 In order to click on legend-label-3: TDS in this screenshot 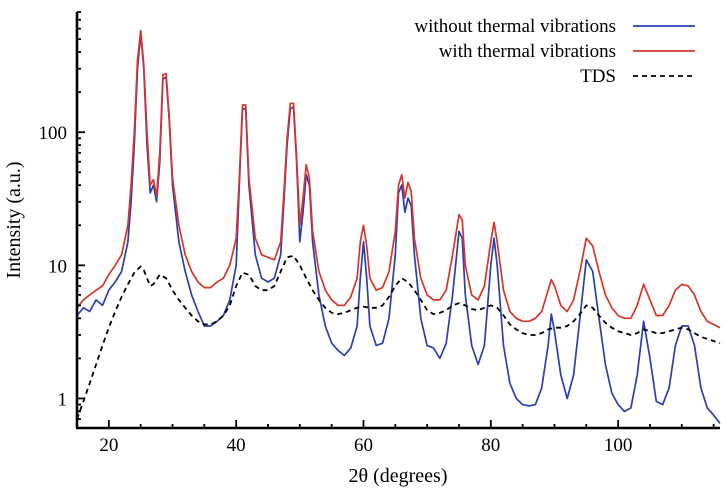, I will do `click(598, 76)`.